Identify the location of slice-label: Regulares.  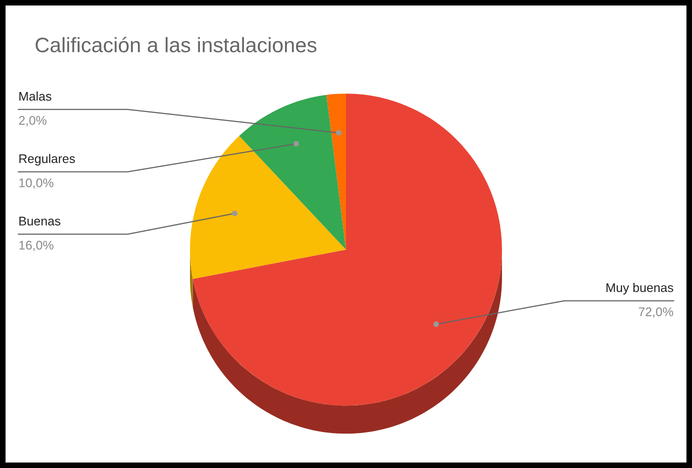
(47, 160).